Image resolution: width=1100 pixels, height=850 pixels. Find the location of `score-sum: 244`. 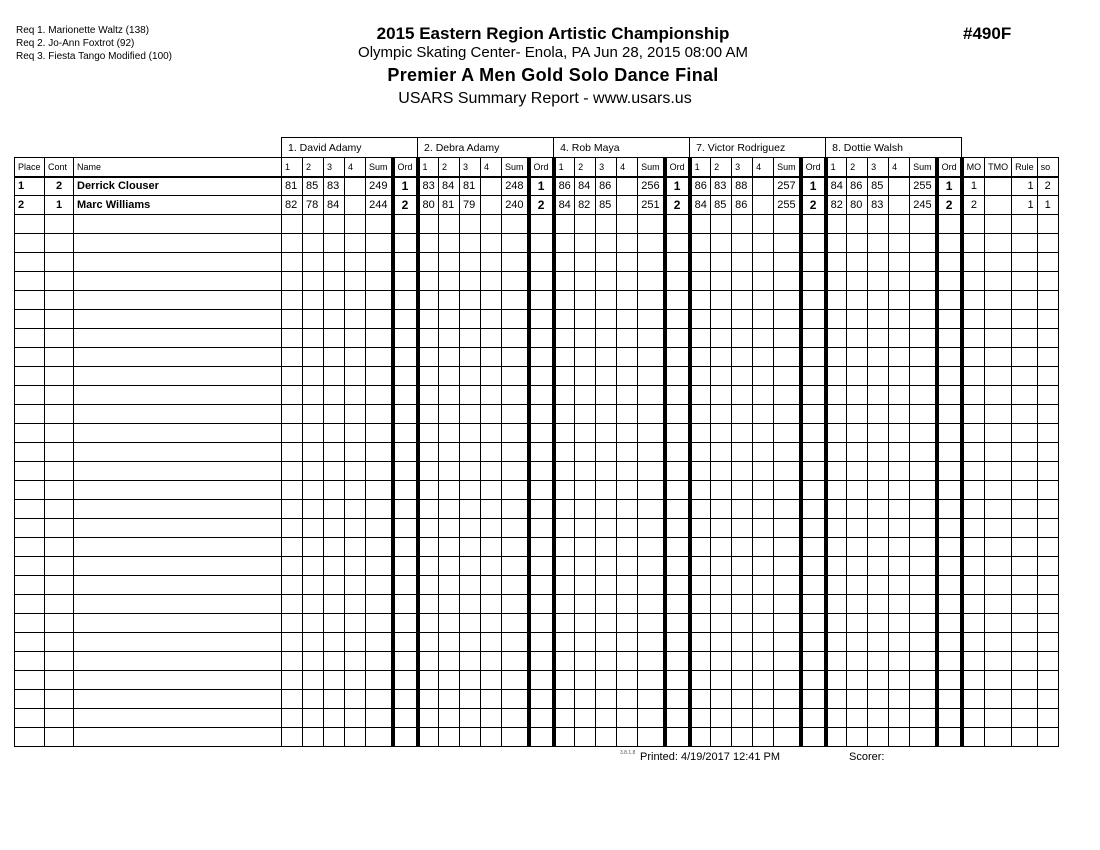

score-sum: 244 is located at coordinates (379, 205).